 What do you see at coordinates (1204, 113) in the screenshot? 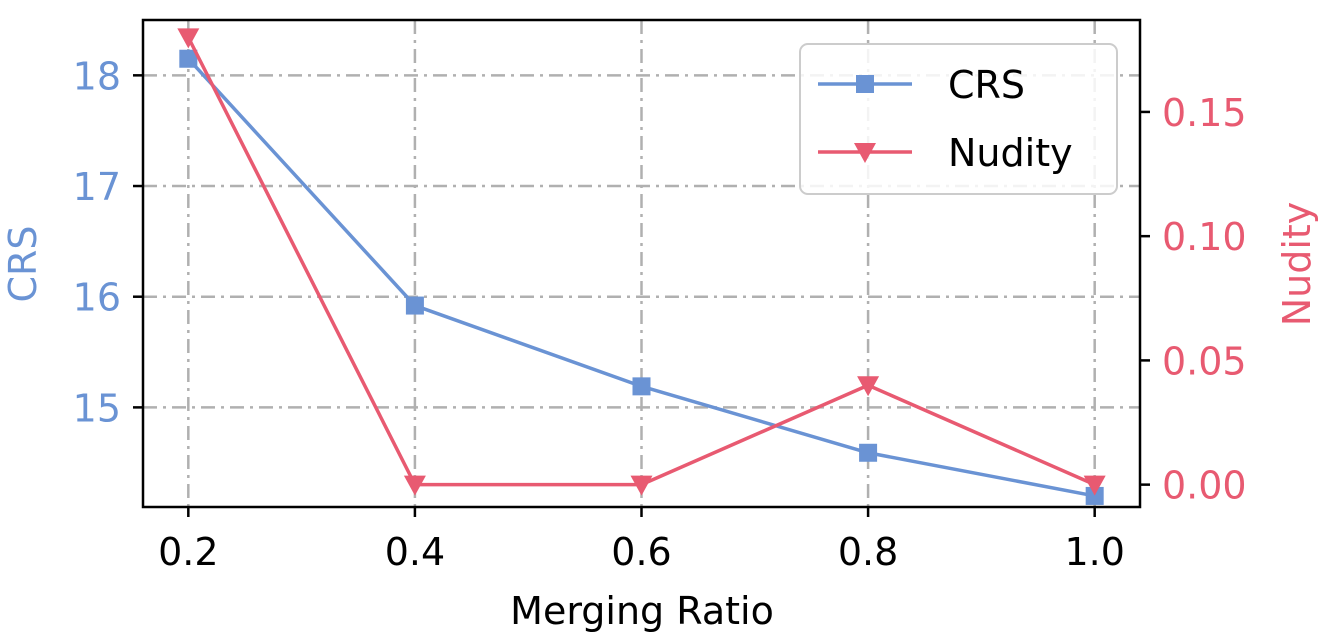
I see `y-right-tick-label: 0.15` at bounding box center [1204, 113].